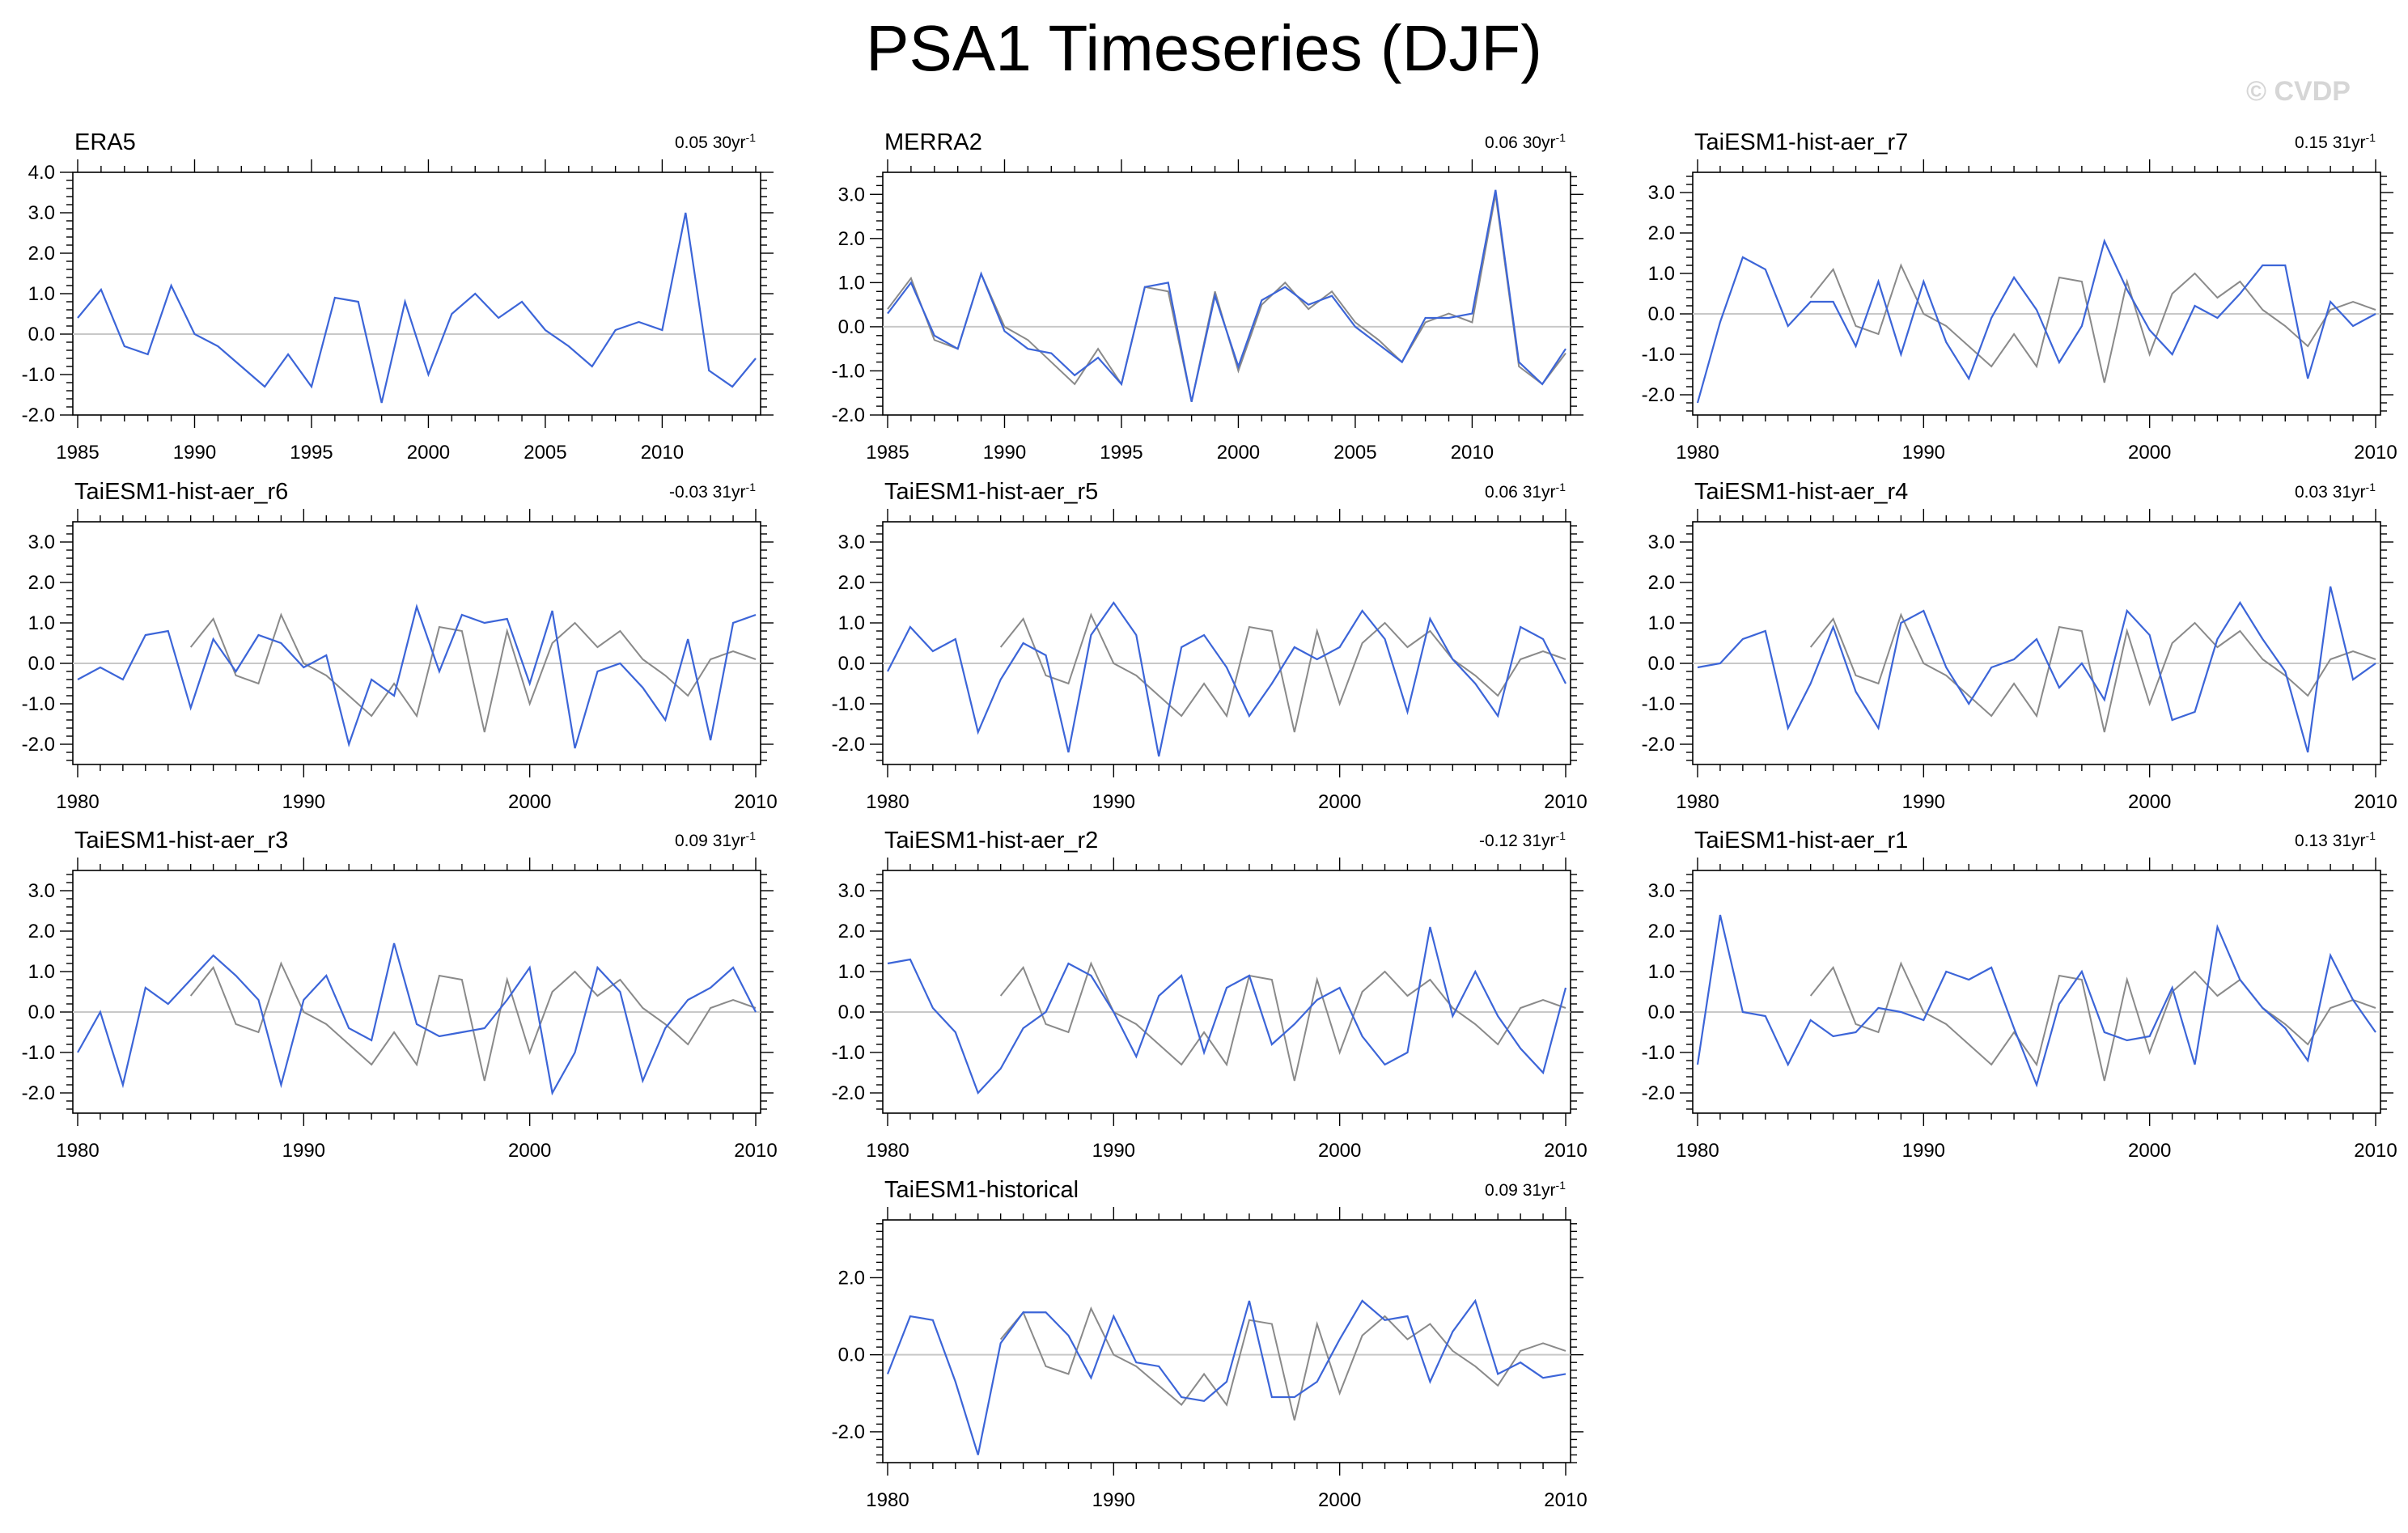 The image size is (2408, 1533). I want to click on panel-title: TaiESM1-historical, so click(981, 1190).